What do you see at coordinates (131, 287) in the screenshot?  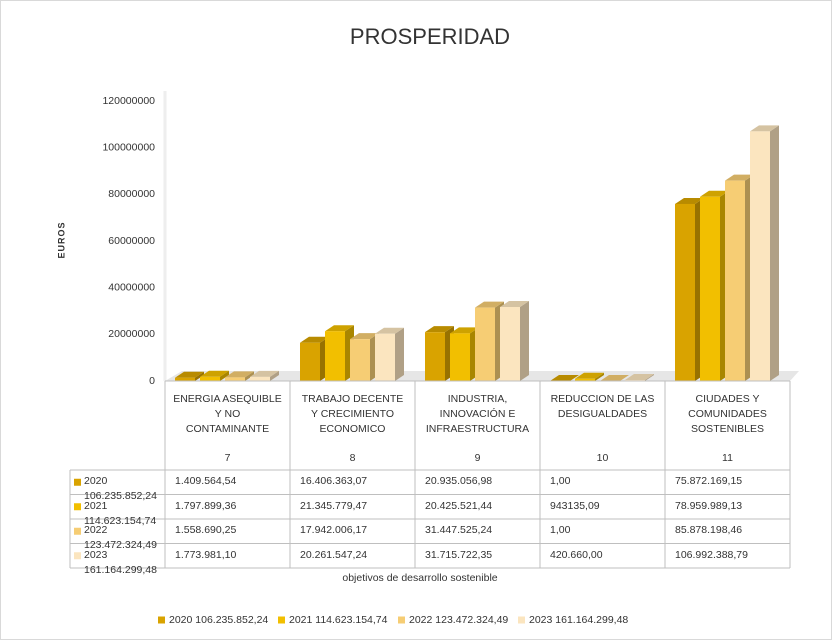 I see `y-tick-label: 40000000` at bounding box center [131, 287].